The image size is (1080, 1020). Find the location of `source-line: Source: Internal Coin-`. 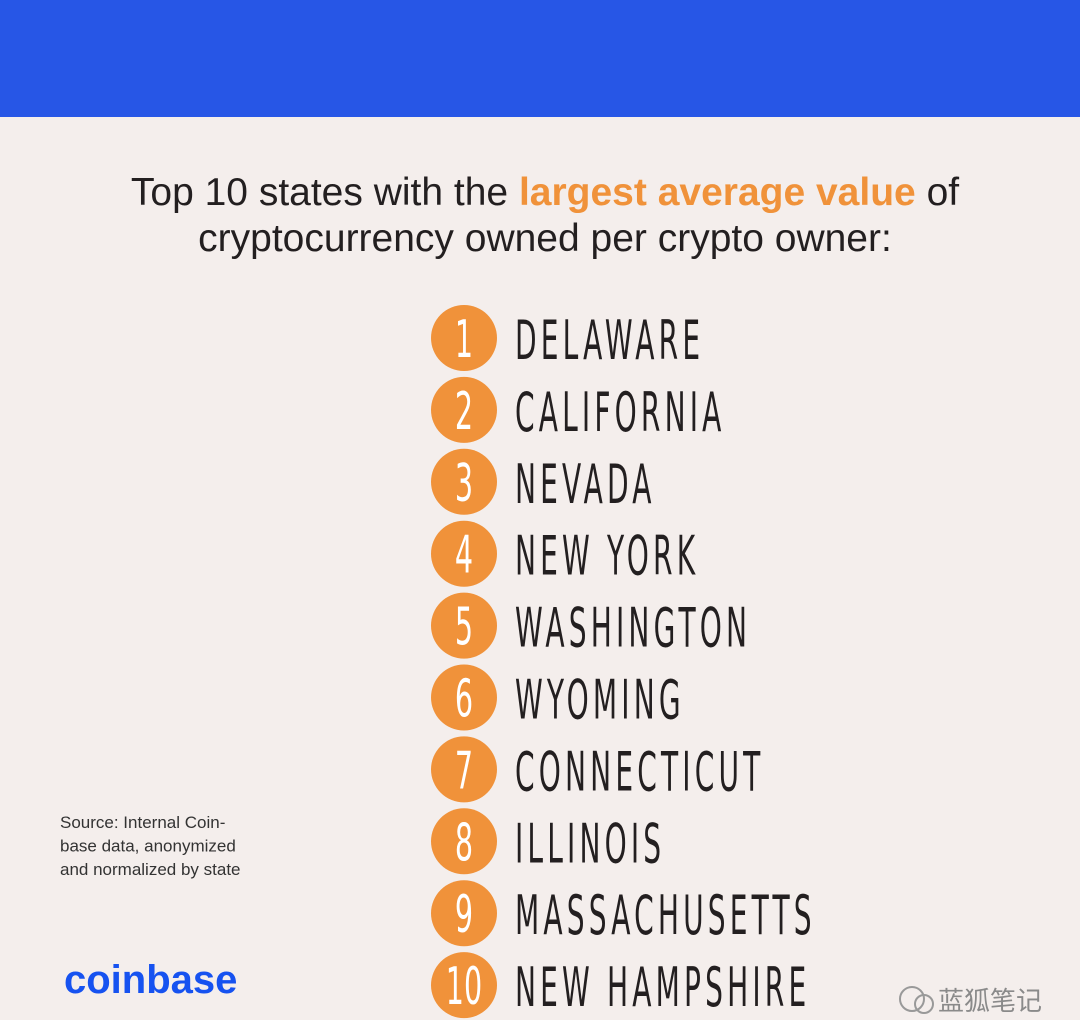

source-line: Source: Internal Coin- is located at coordinates (142, 822).